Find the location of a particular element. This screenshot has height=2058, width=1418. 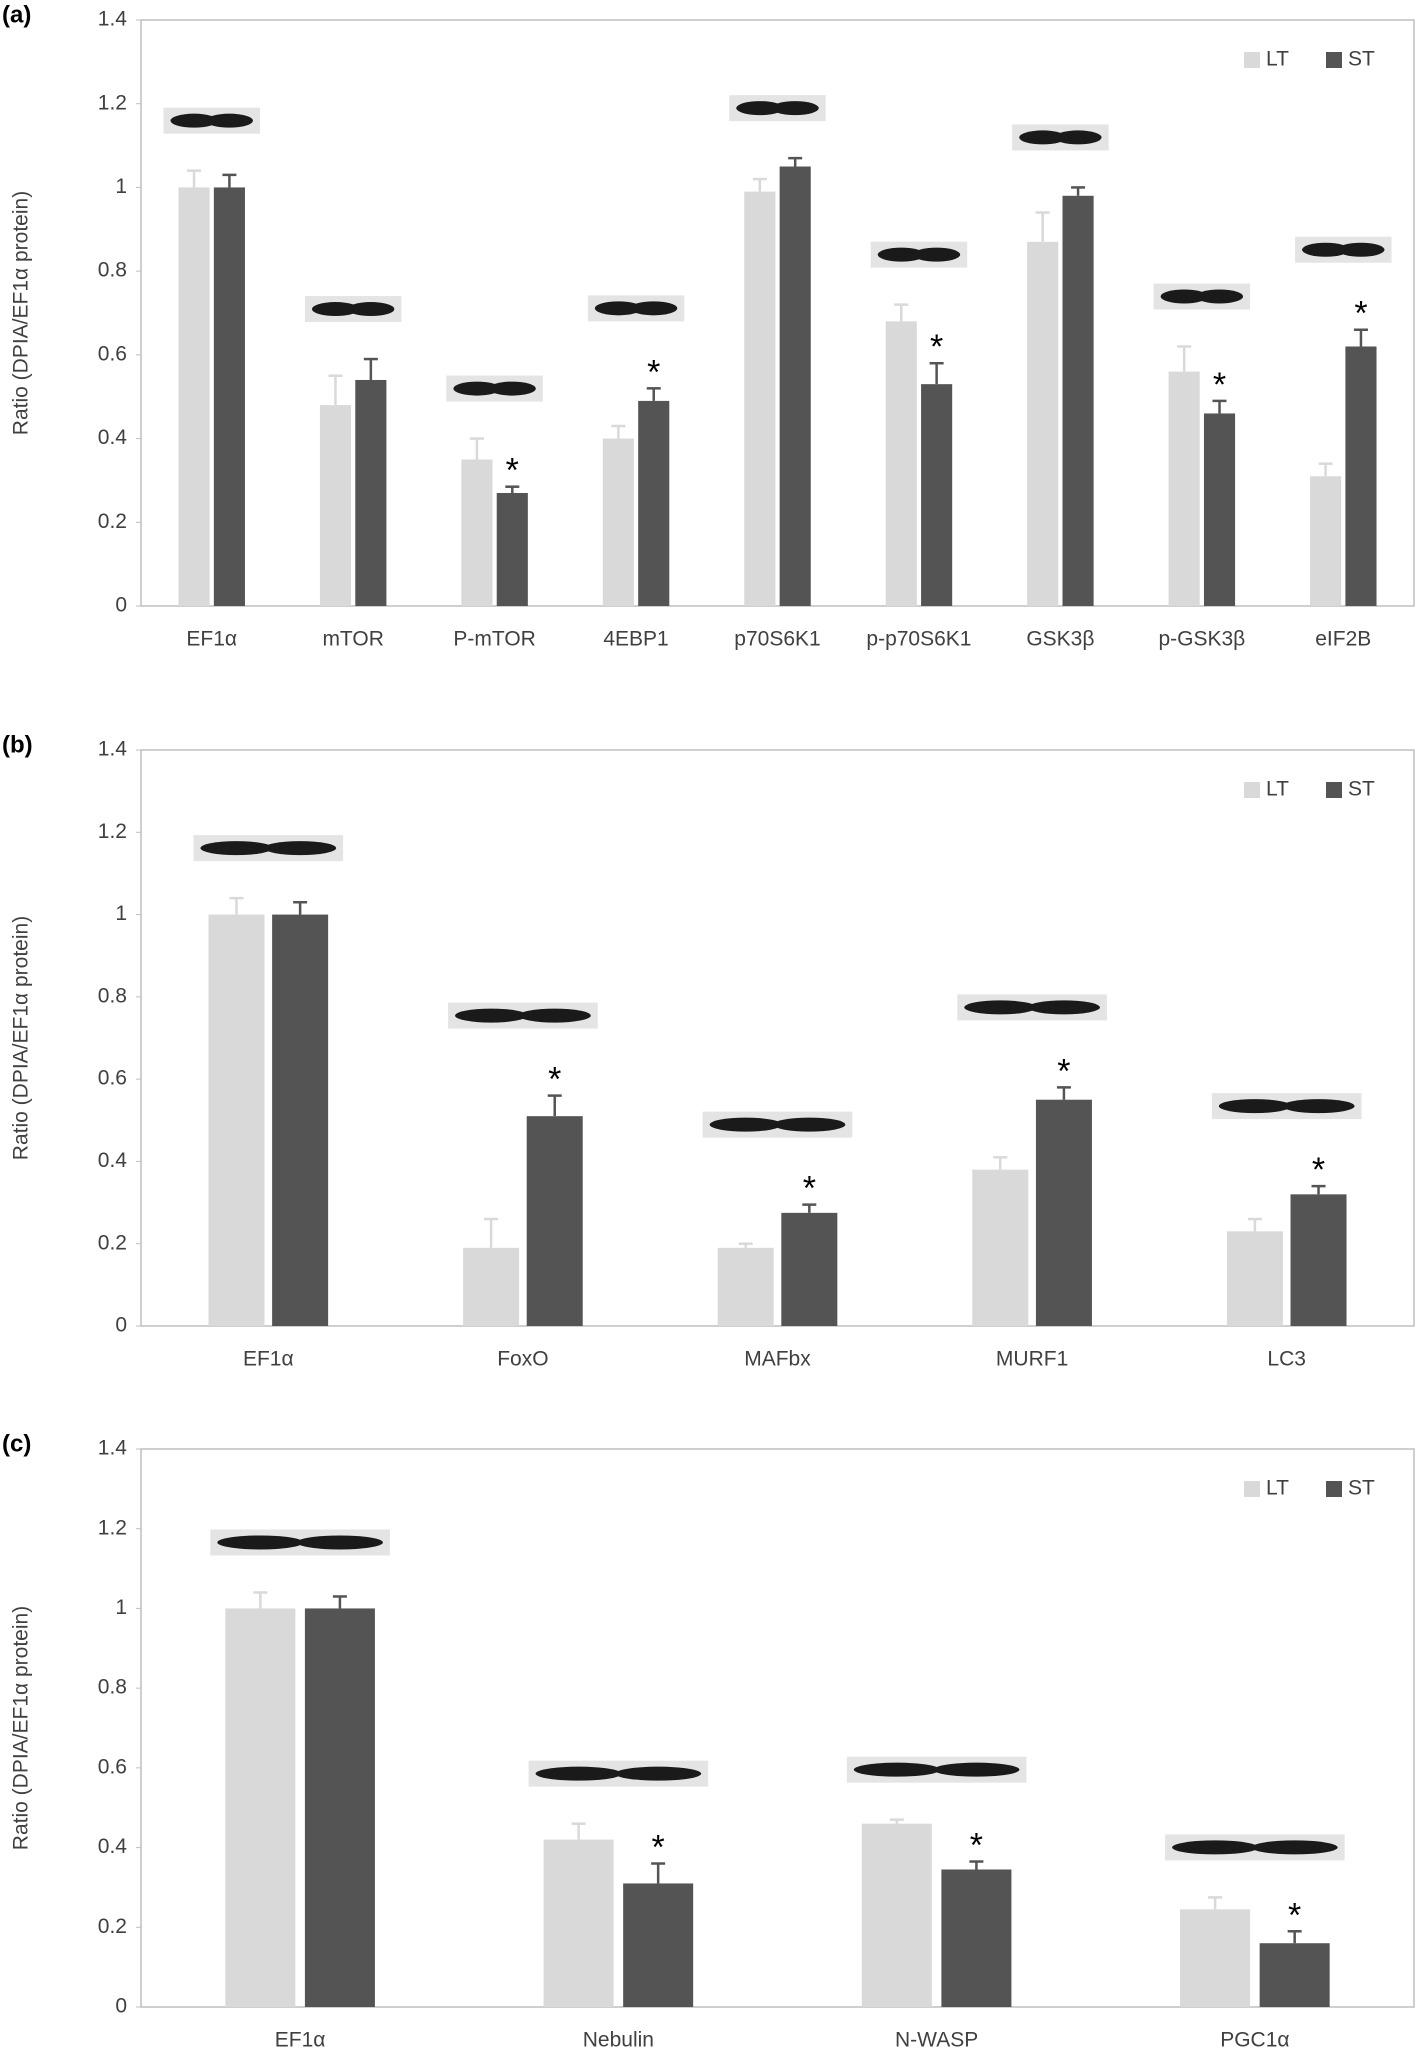

y-tick-label: 1.4 is located at coordinates (113, 749).